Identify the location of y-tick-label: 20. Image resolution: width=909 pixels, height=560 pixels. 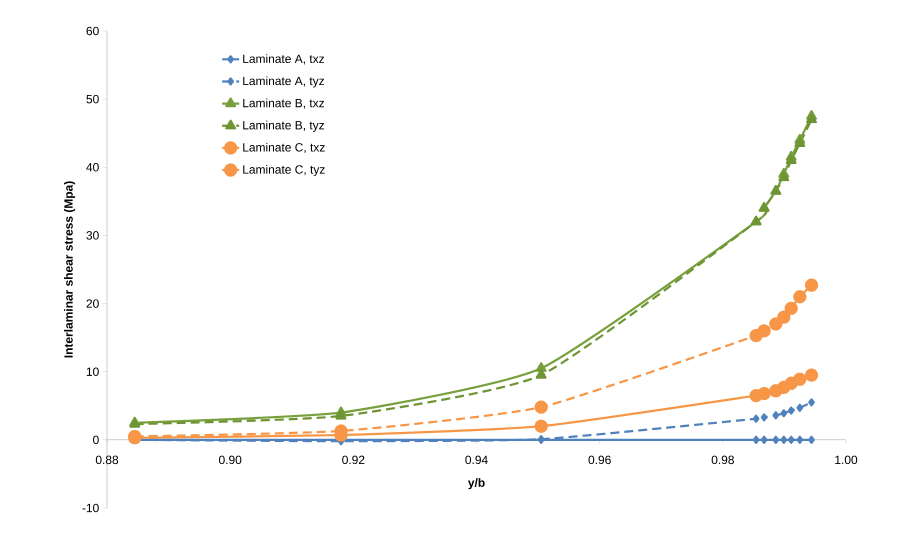
(92, 303).